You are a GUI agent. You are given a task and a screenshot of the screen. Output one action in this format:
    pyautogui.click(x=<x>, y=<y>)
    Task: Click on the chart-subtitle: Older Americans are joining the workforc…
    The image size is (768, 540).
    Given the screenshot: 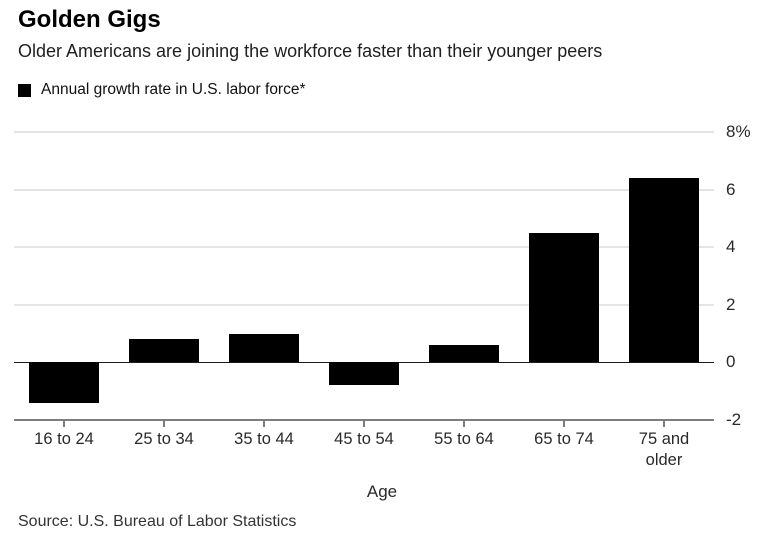 What is the action you would take?
    pyautogui.click(x=310, y=51)
    